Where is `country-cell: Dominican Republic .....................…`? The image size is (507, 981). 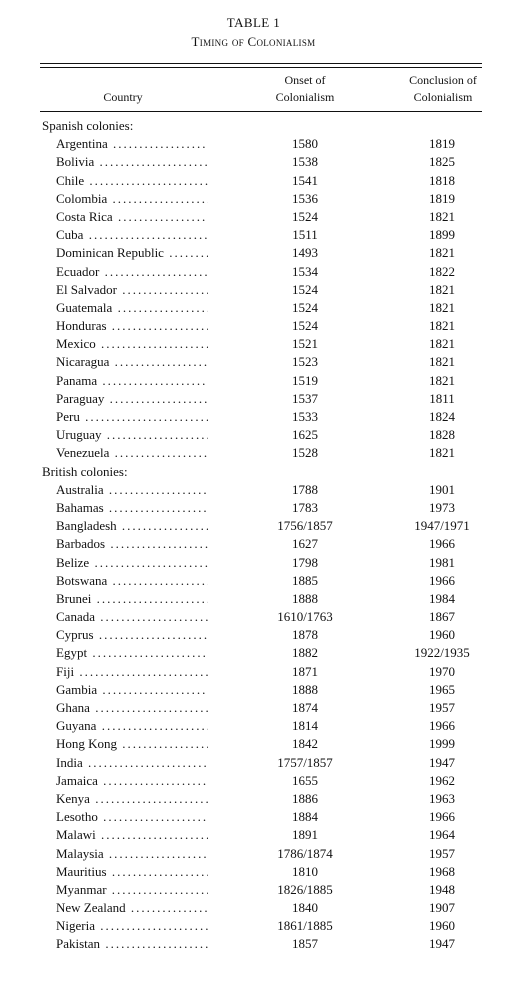 country-cell: Dominican Republic .....................… is located at coordinates (132, 253).